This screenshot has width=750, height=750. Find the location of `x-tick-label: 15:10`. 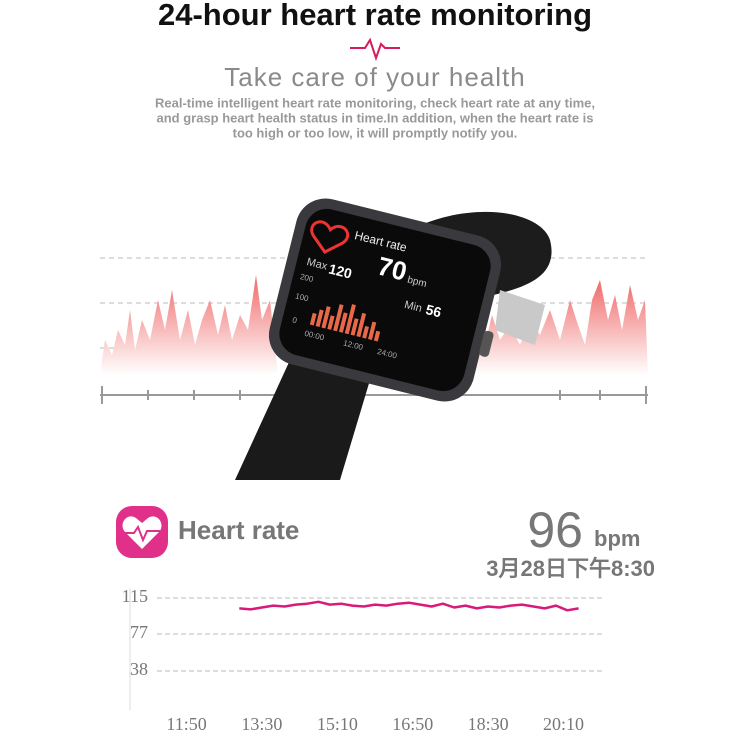

x-tick-label: 15:10 is located at coordinates (337, 724).